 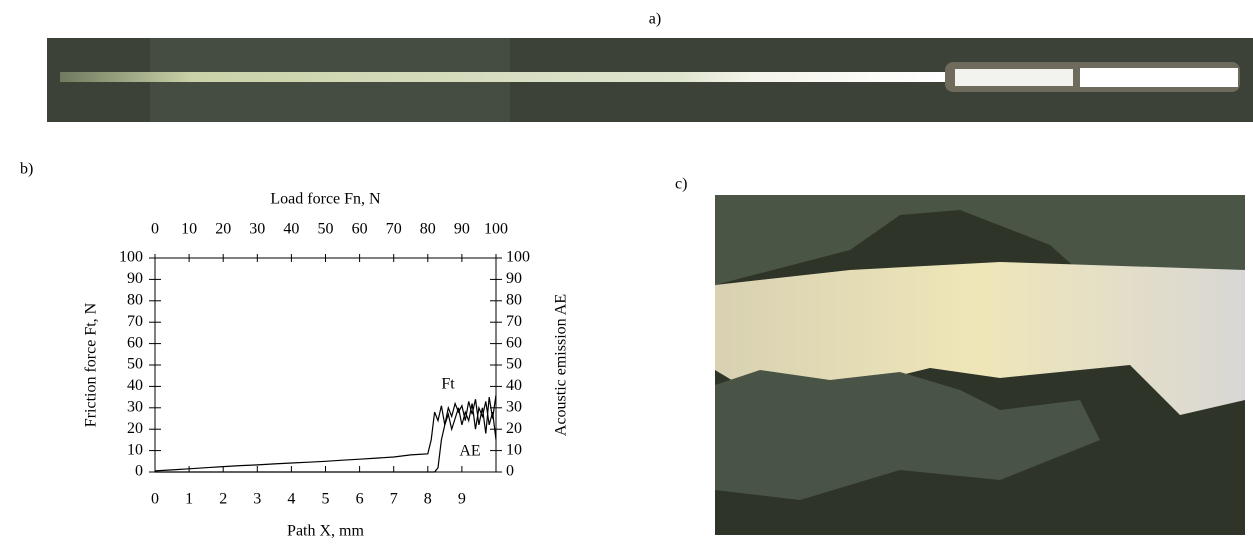 What do you see at coordinates (514, 299) in the screenshot?
I see `y2-tick-label: 80` at bounding box center [514, 299].